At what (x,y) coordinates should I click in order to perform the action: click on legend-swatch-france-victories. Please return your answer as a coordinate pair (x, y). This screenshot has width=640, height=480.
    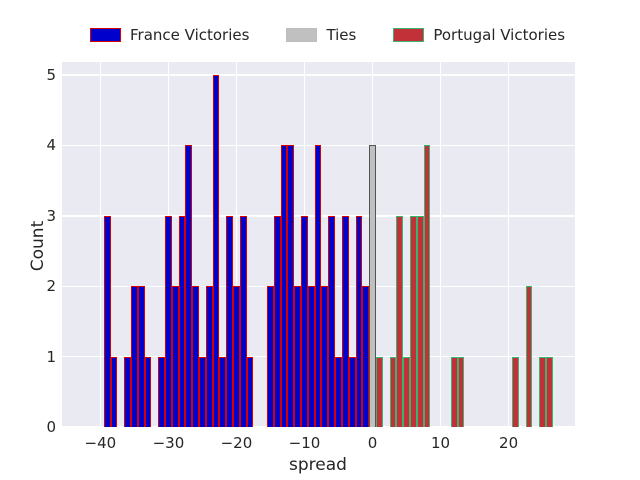
    Looking at the image, I should click on (105, 35).